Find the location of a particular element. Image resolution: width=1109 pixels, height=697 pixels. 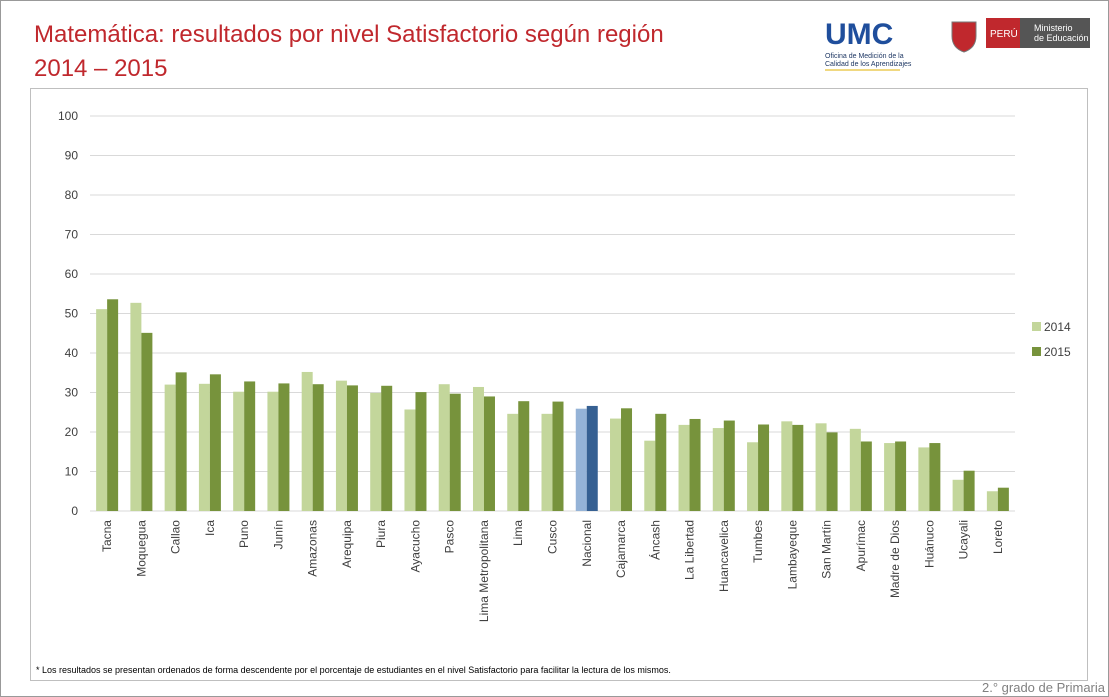

x-tick-label: Tacna is located at coordinates (107, 536).